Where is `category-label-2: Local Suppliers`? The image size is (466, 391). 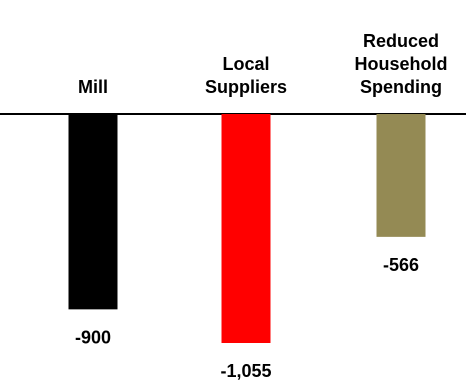 category-label-2: Local Suppliers is located at coordinates (246, 75).